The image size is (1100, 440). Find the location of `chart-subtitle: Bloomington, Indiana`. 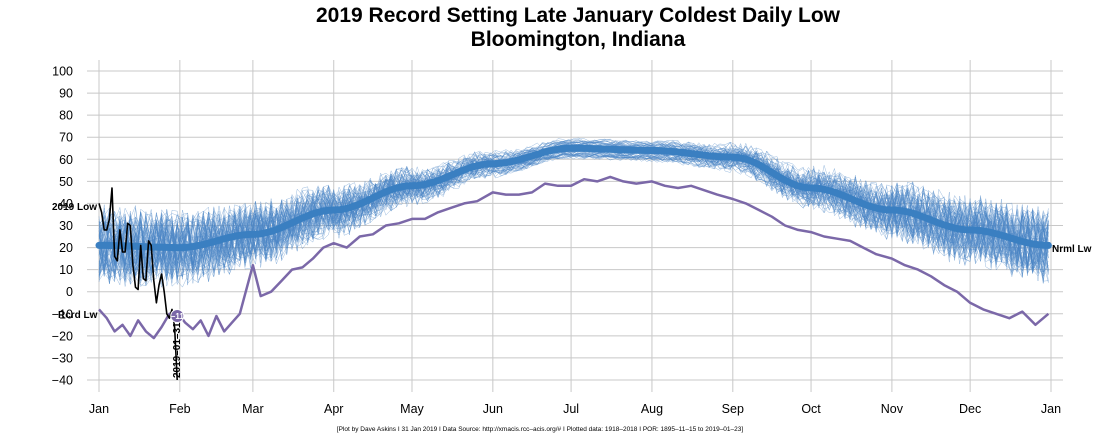

chart-subtitle: Bloomington, Indiana is located at coordinates (578, 39).